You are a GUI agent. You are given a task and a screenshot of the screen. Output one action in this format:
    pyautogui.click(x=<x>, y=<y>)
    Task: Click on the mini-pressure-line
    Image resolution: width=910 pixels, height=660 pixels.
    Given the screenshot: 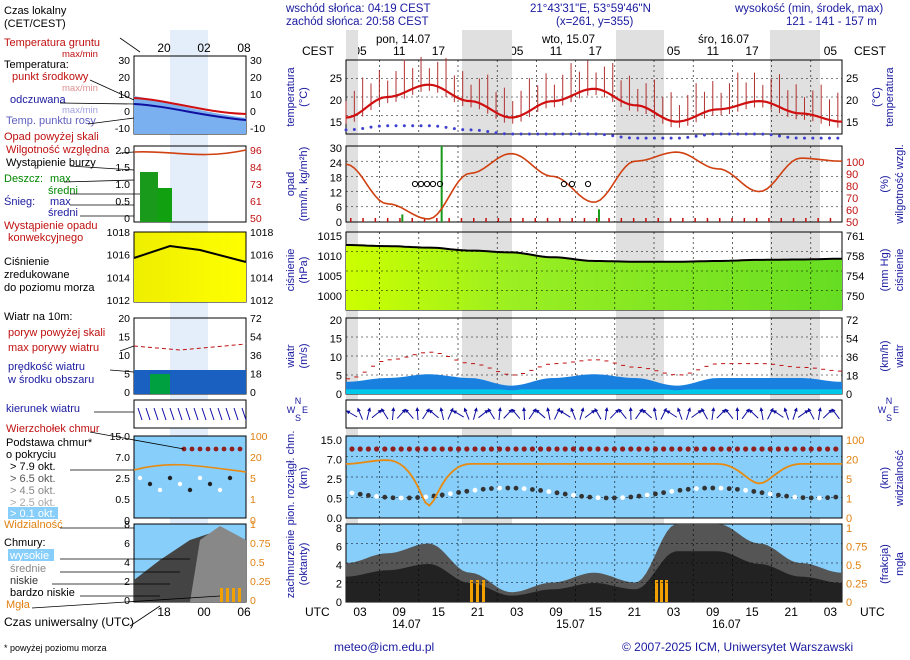 What is the action you would take?
    pyautogui.click(x=190, y=253)
    